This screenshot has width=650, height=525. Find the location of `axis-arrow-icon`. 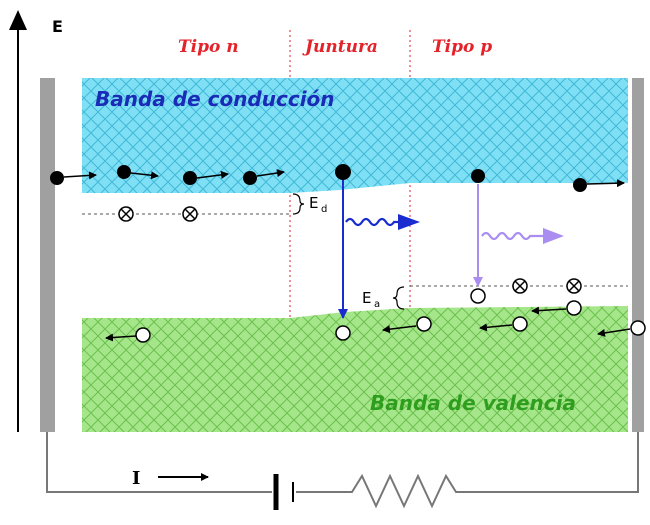

axis-arrow-icon is located at coordinates (18, 20).